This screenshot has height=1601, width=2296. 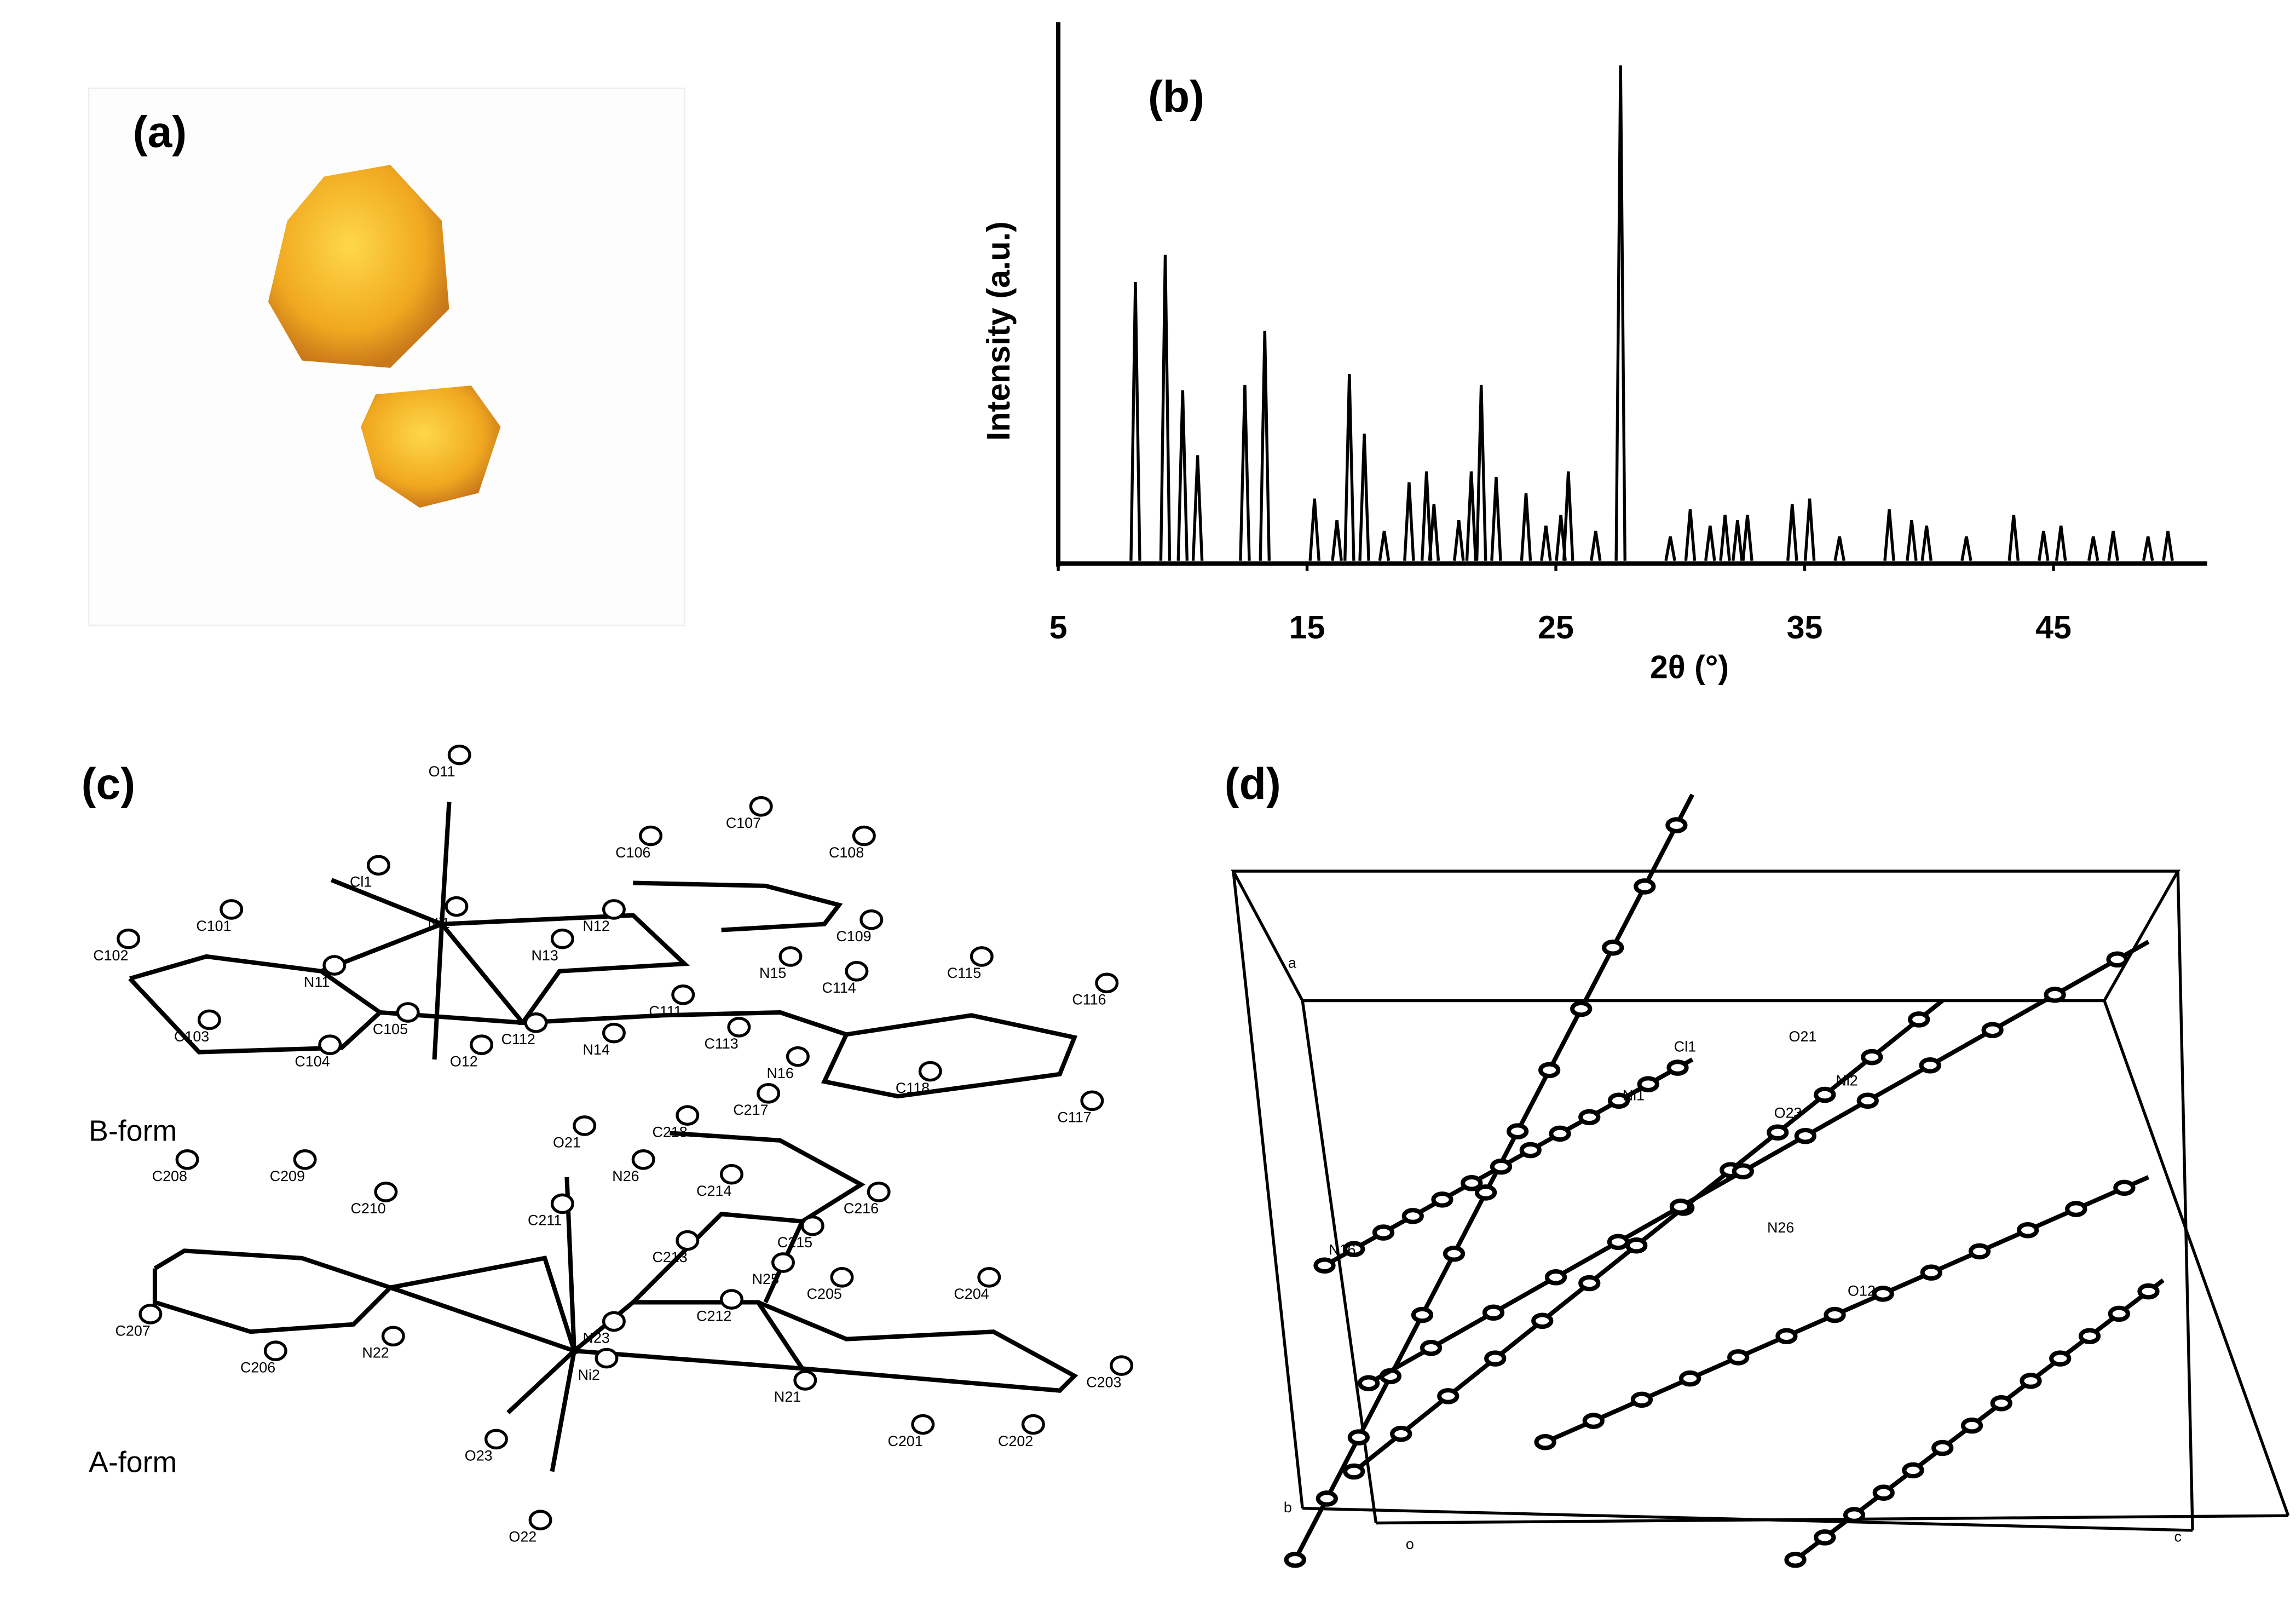 What do you see at coordinates (632, 852) in the screenshot?
I see `atom-label: C106` at bounding box center [632, 852].